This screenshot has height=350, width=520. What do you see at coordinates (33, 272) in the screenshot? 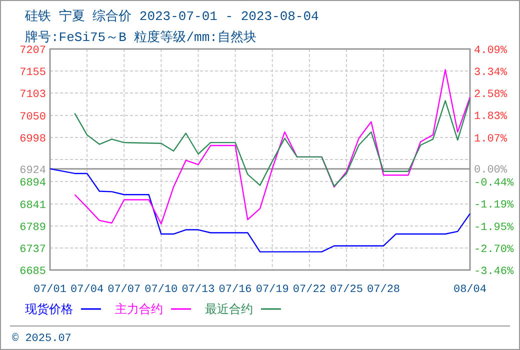
I see `y-tick-label: 6685` at bounding box center [33, 272].